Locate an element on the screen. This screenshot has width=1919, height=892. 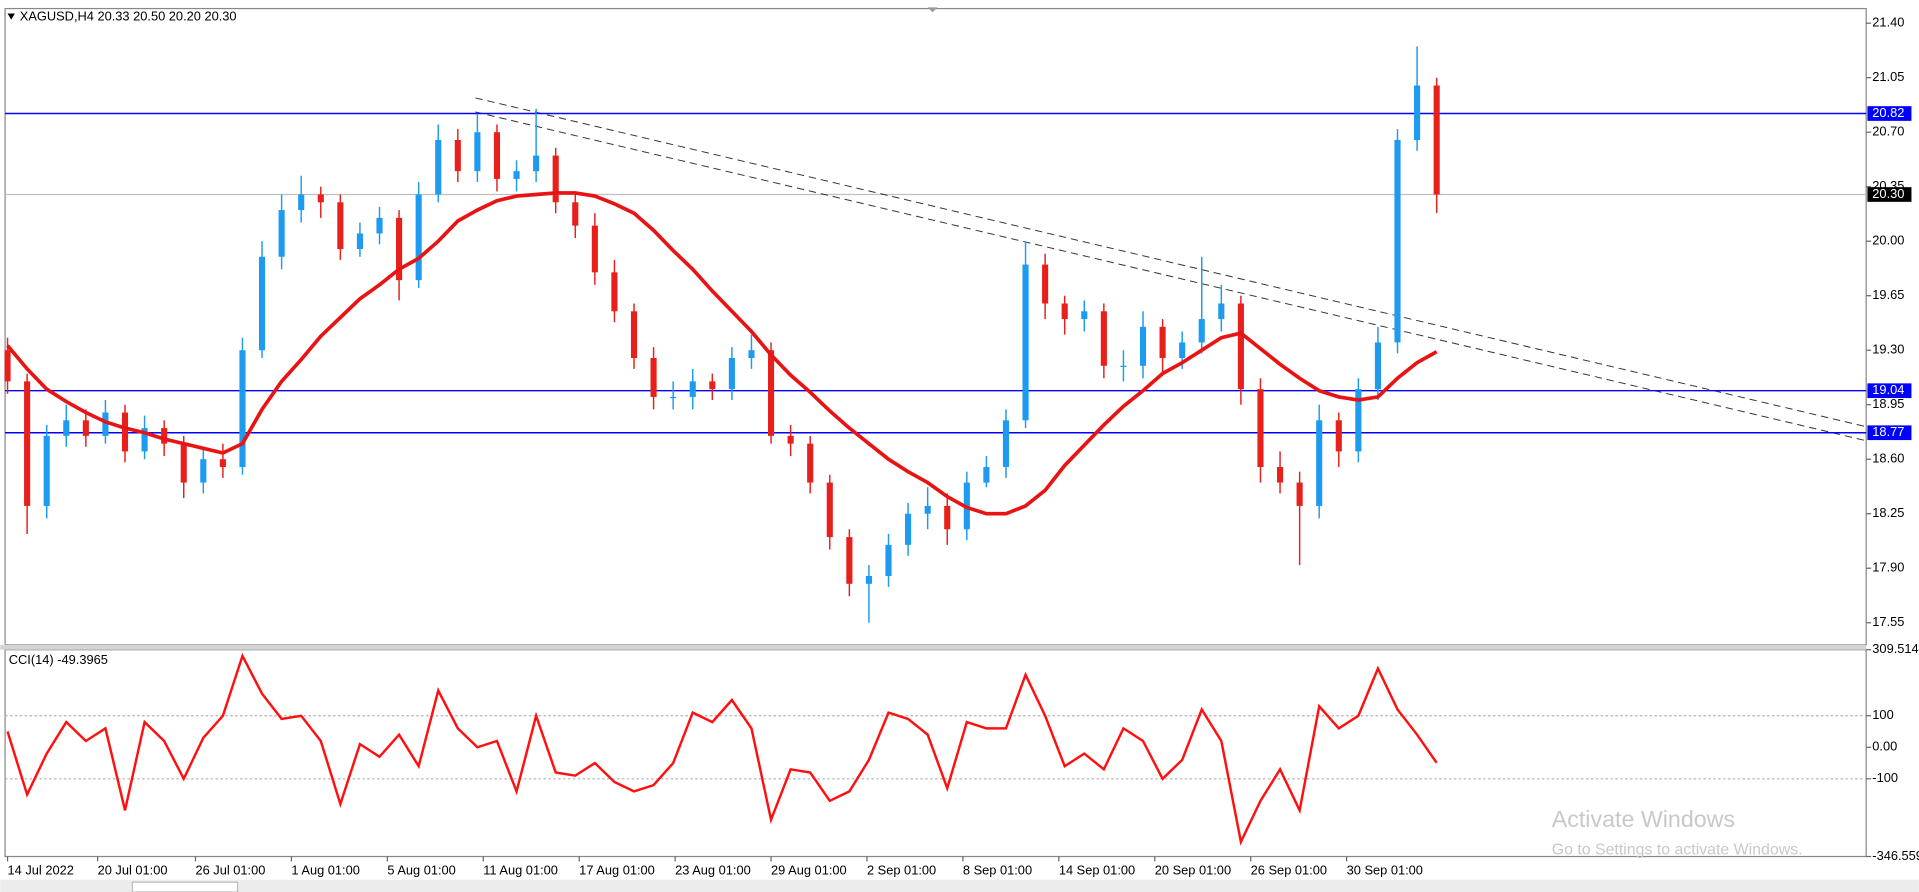
current-price-label: 20.30 is located at coordinates (1888, 193).